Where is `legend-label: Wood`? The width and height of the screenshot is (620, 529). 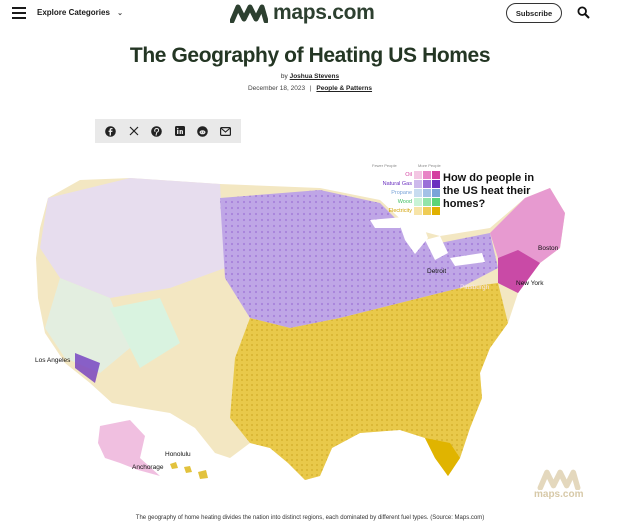
legend-label: Wood is located at coordinates (404, 202).